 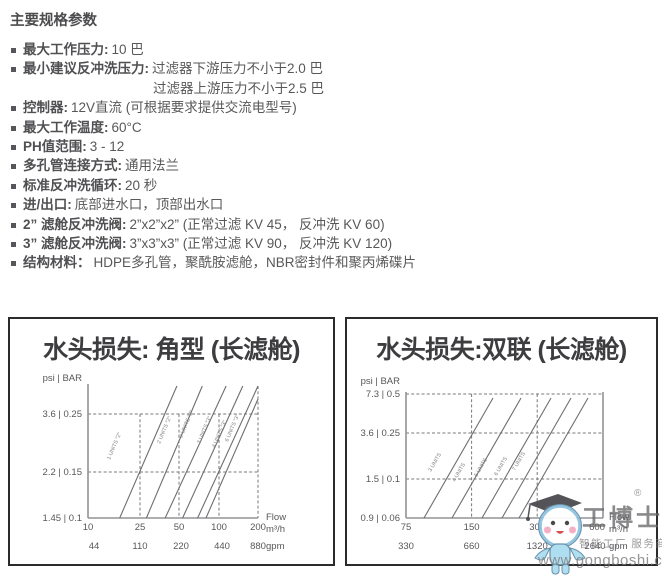 I want to click on watermark-gongboshi: ® 工博士 智能工厂 服务商 www.gongboshi.com, so click(x=589, y=532).